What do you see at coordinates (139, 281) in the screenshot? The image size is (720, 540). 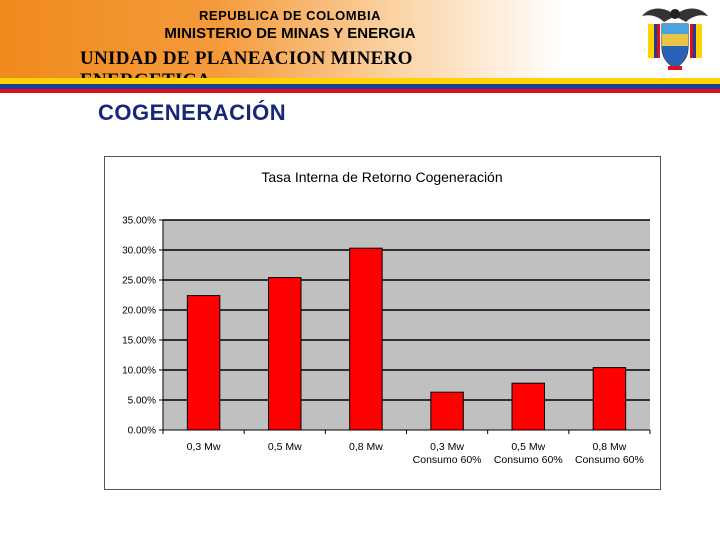 I see `y-tick-label: 25.00%` at bounding box center [139, 281].